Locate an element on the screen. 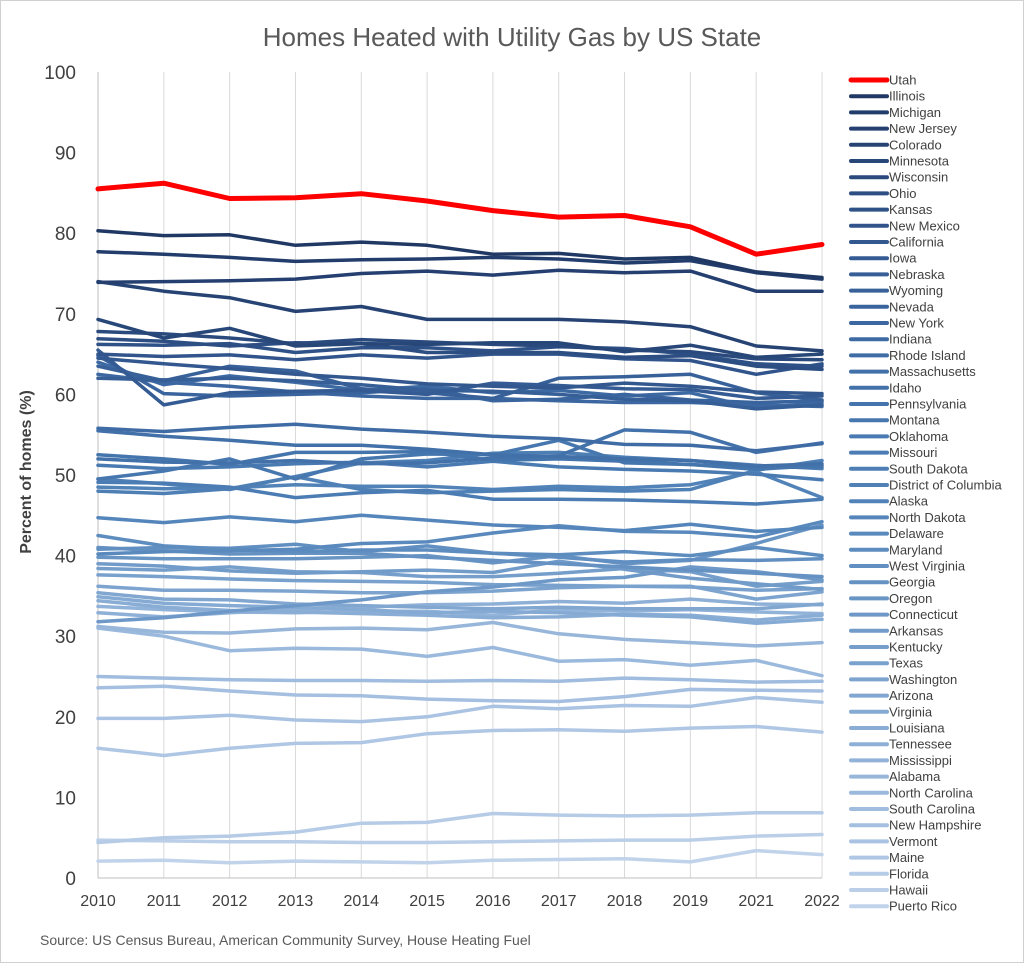  series-line-kentucky is located at coordinates (460, 576).